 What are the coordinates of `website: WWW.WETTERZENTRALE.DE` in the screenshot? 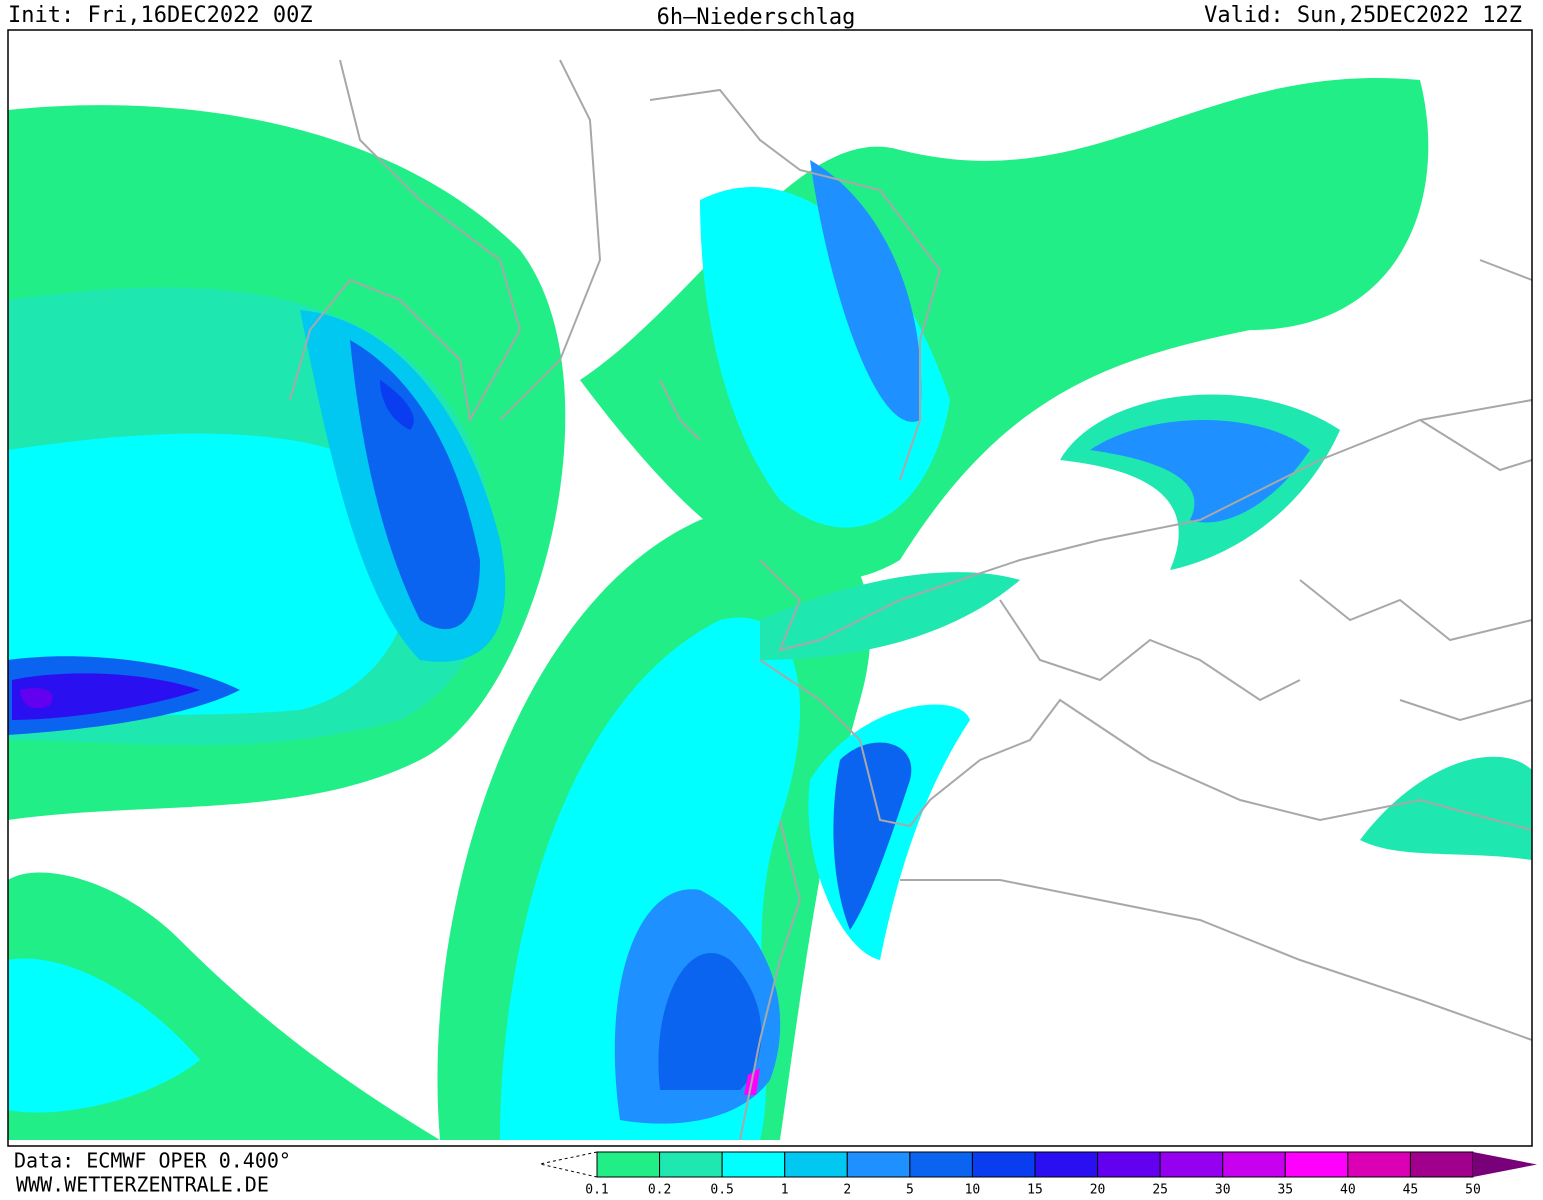 It's located at (142, 1185).